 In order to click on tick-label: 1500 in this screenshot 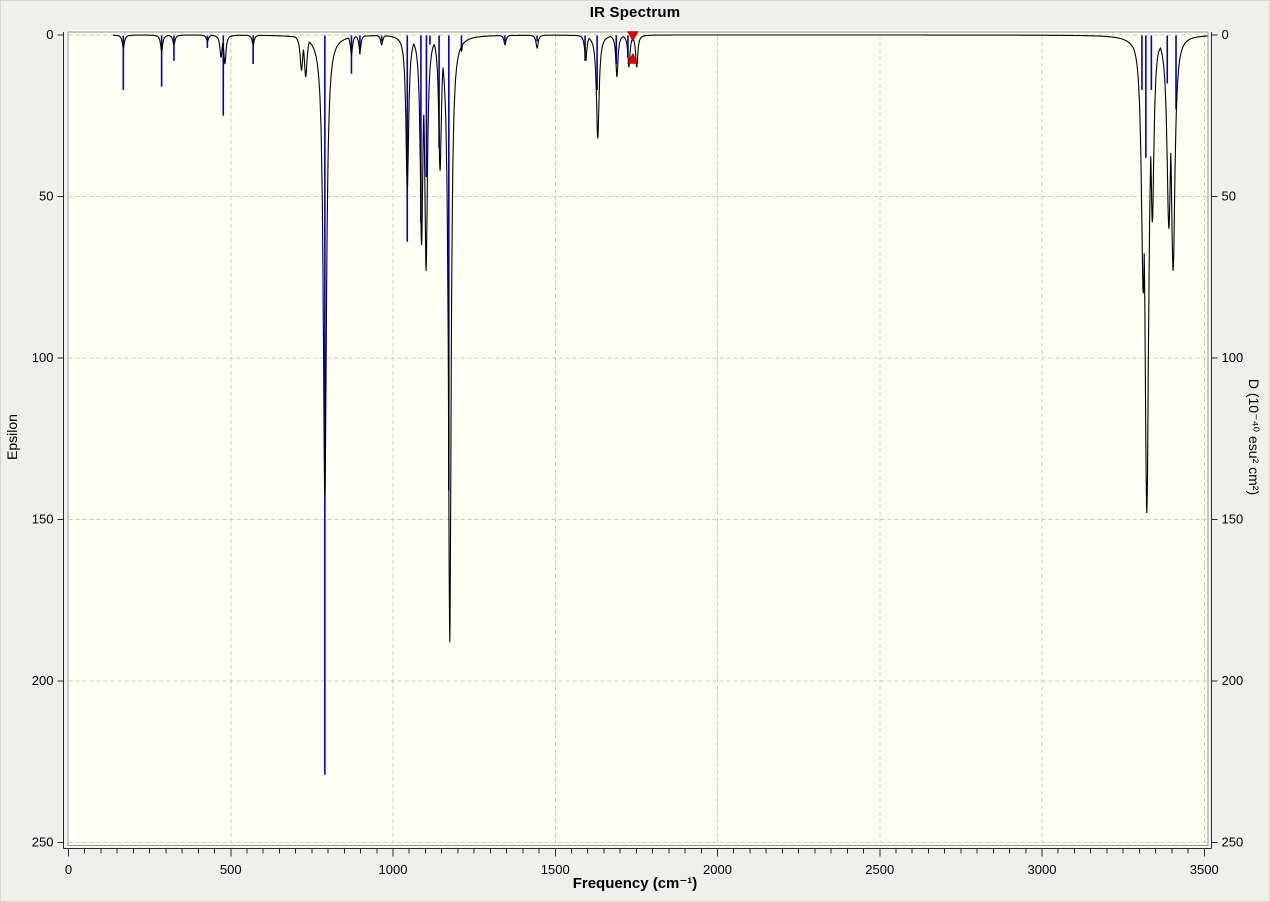, I will do `click(555, 869)`.